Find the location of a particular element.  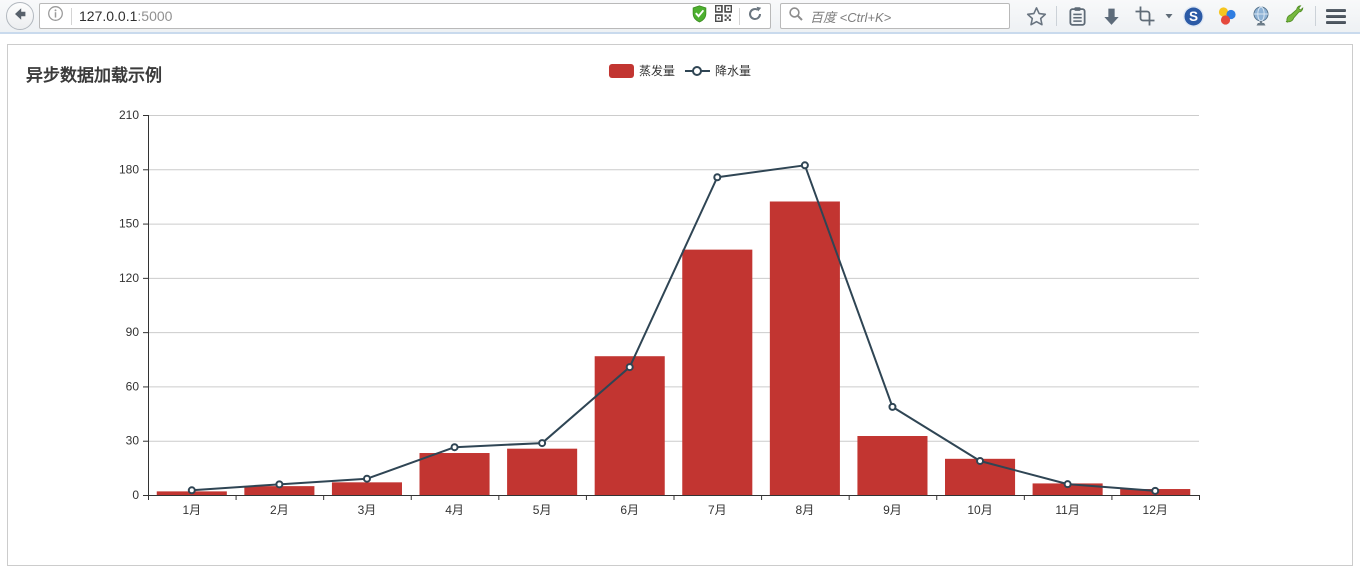

x-tick-label: 5月 is located at coordinates (542, 510).